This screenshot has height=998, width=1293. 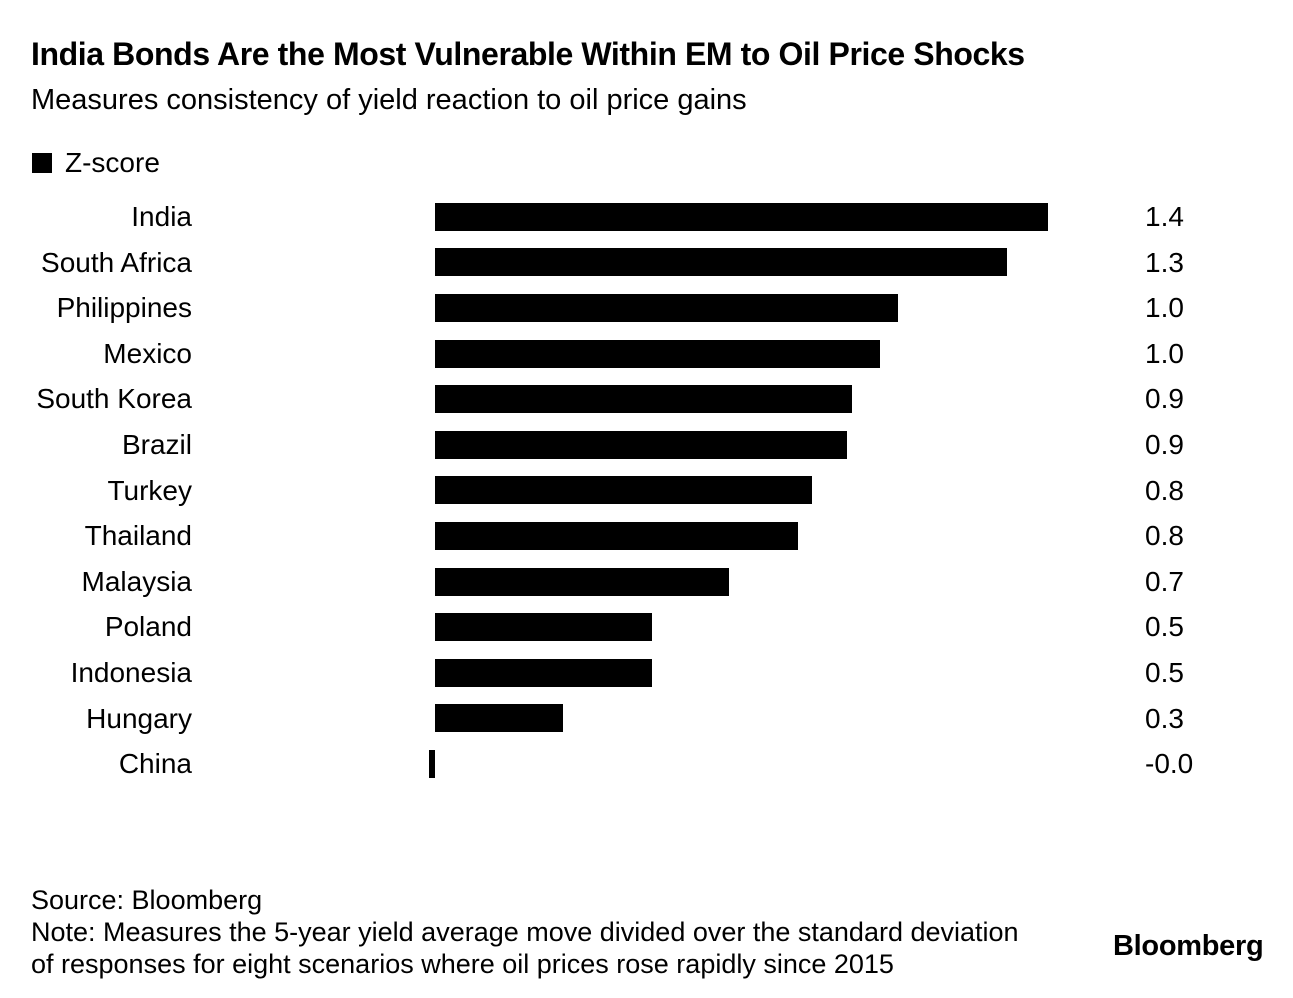 I want to click on bloomberg-logo: Bloomberg, so click(x=1188, y=946).